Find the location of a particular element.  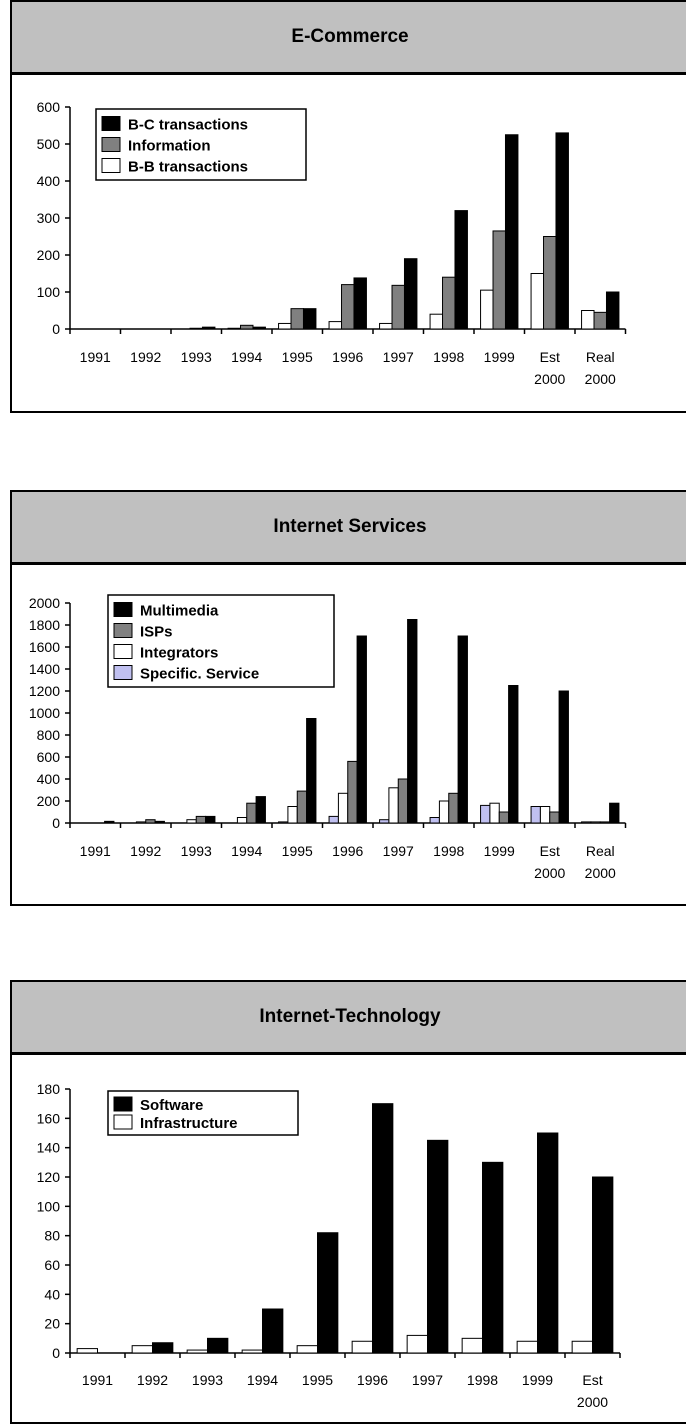

legend is located at coordinates (221, 641).